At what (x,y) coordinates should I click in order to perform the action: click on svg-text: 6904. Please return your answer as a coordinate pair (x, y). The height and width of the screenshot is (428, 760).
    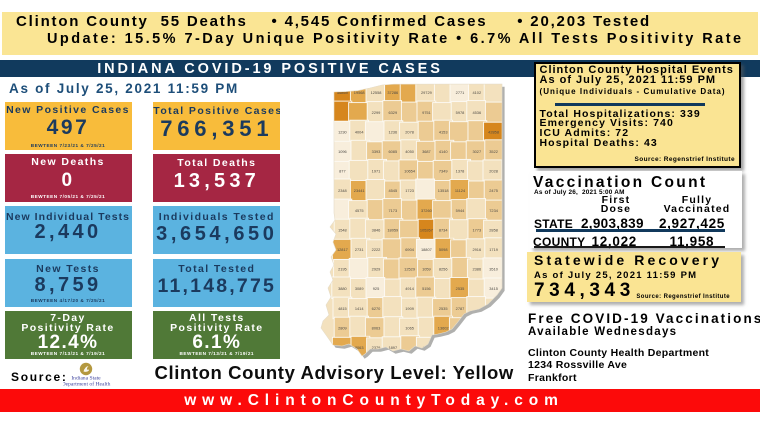
    Looking at the image, I should click on (409, 249).